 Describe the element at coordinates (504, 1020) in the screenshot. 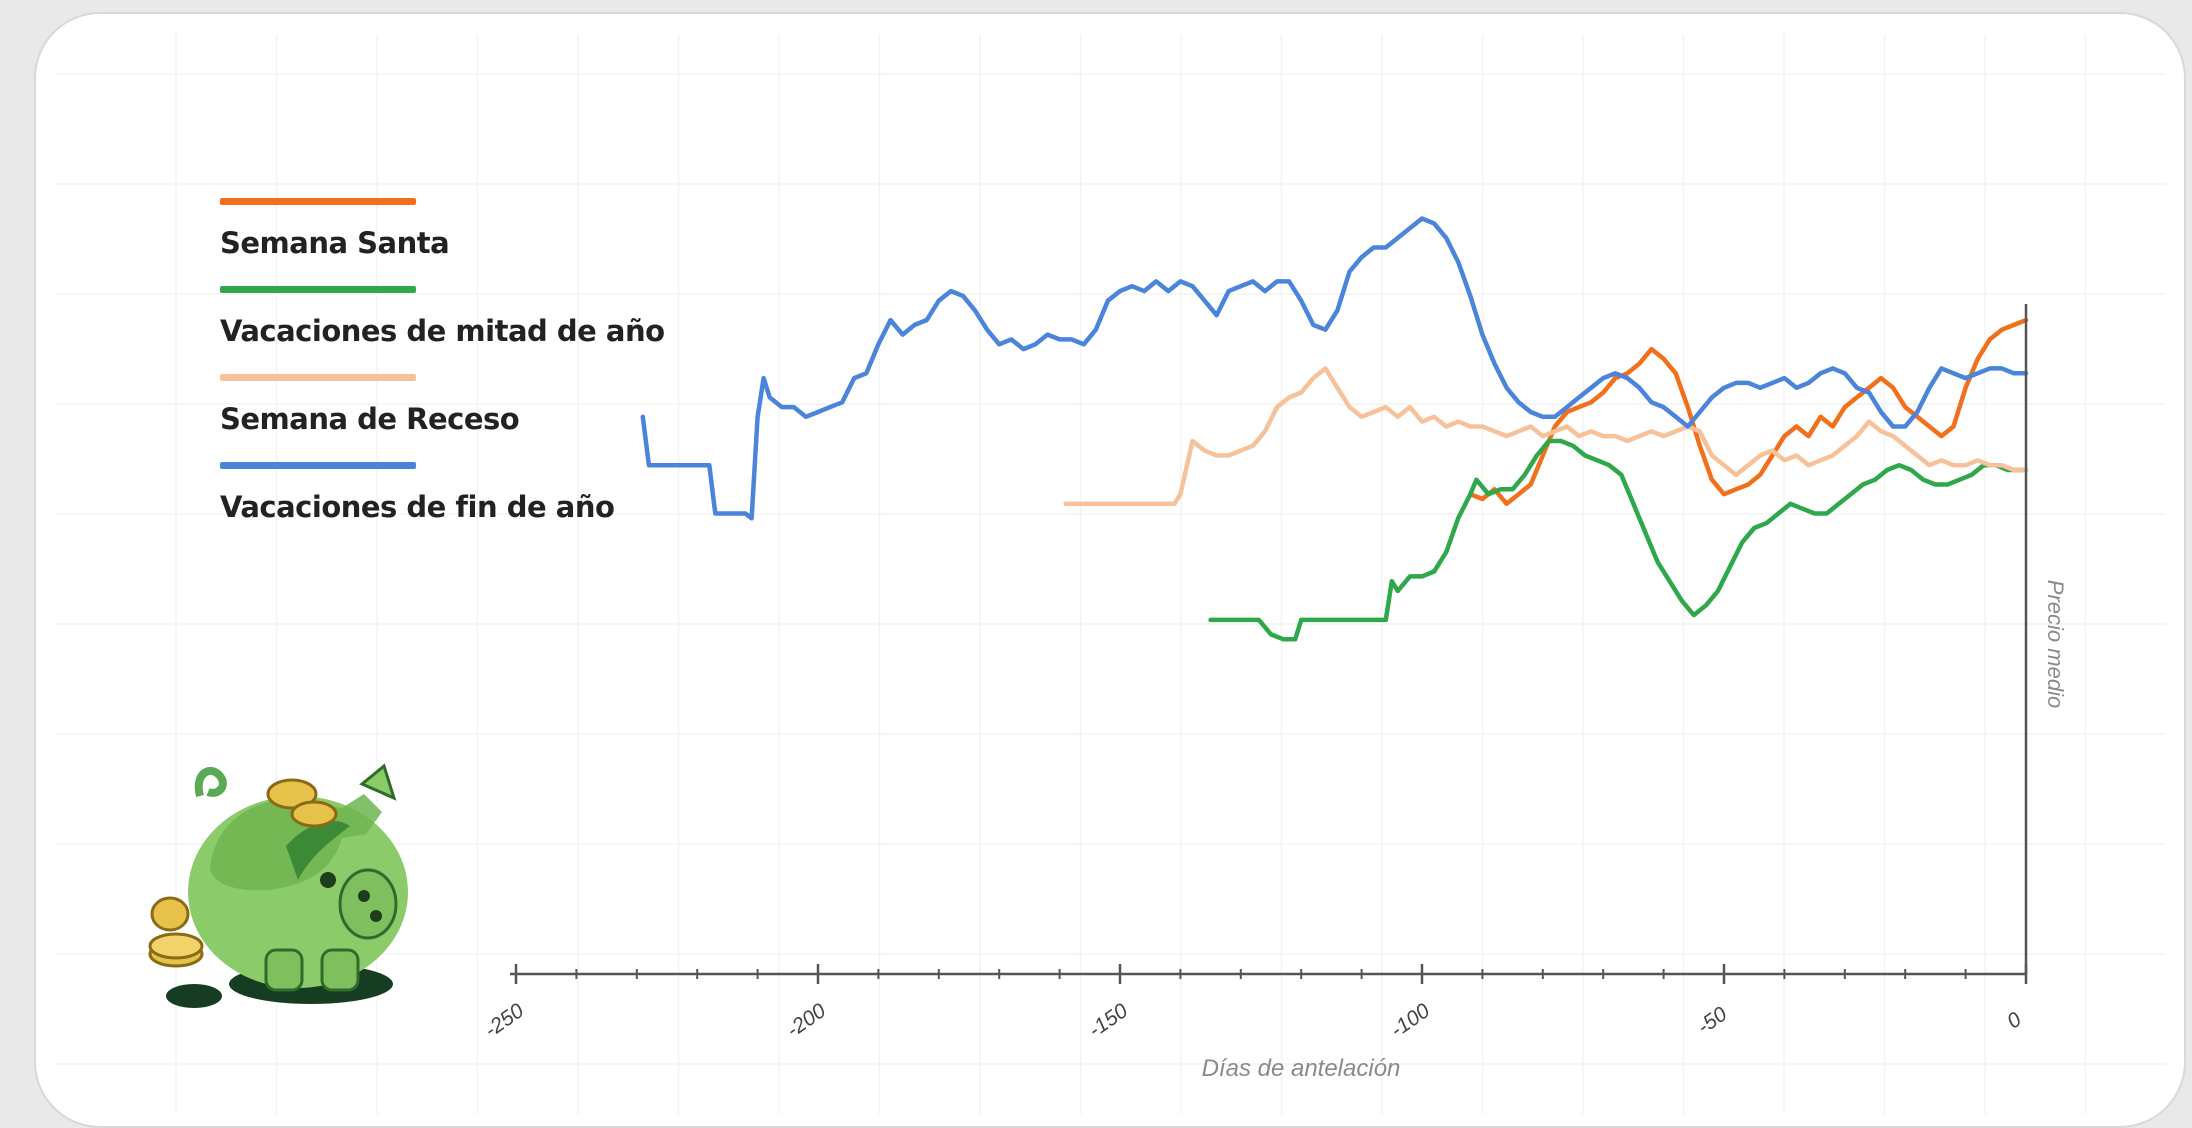

I see `x-tick-label: -250` at that location.